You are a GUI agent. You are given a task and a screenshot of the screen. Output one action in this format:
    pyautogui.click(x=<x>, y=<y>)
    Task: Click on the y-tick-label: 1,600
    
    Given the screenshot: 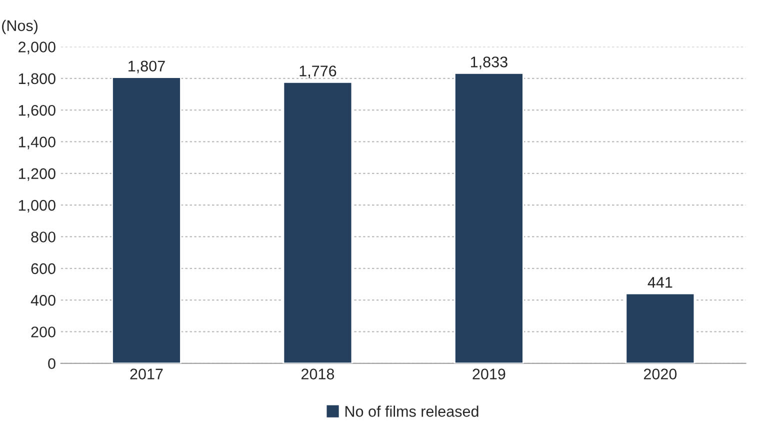 What is the action you would take?
    pyautogui.click(x=37, y=111)
    